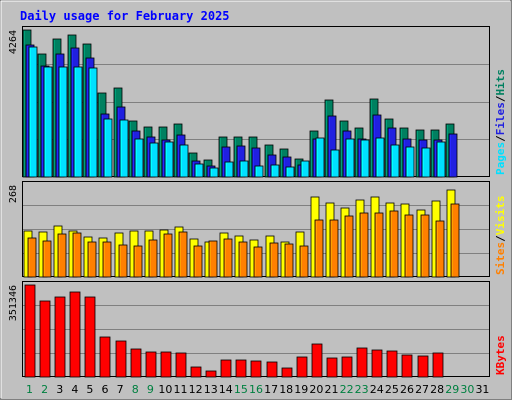 The image size is (512, 400). I want to click on day-label-11: 11, so click(181, 389).